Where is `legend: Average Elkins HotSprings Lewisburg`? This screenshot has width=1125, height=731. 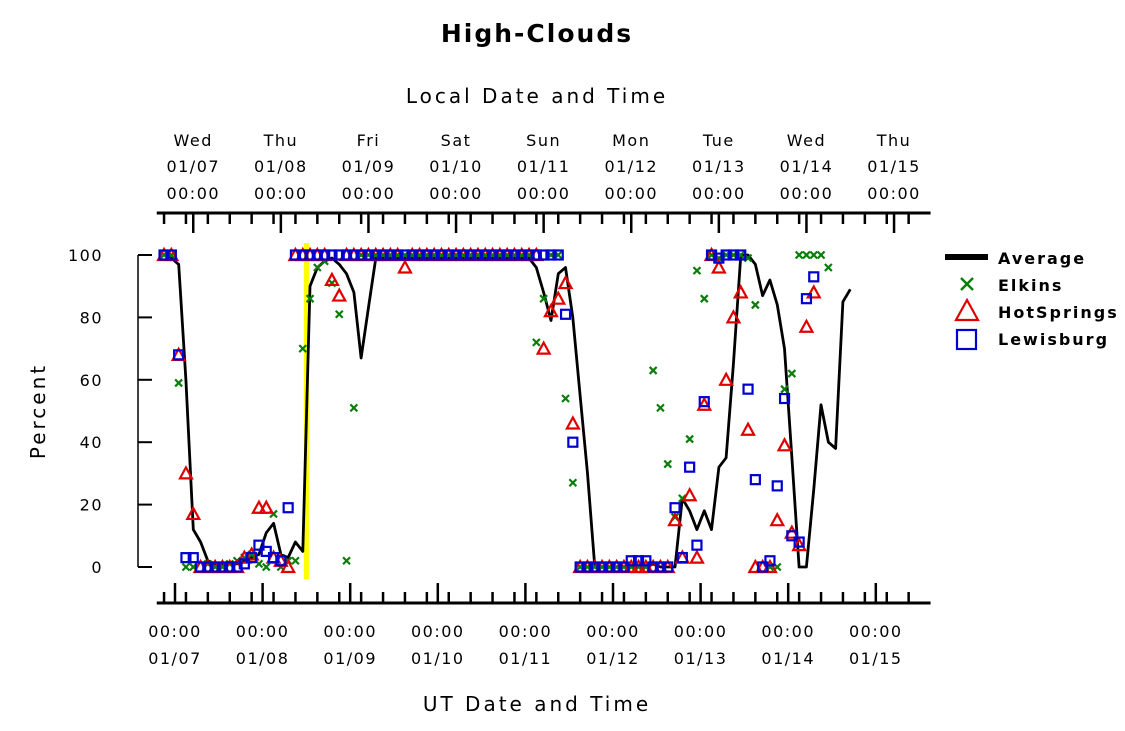 legend: Average Elkins HotSprings Lewisburg is located at coordinates (1031, 300).